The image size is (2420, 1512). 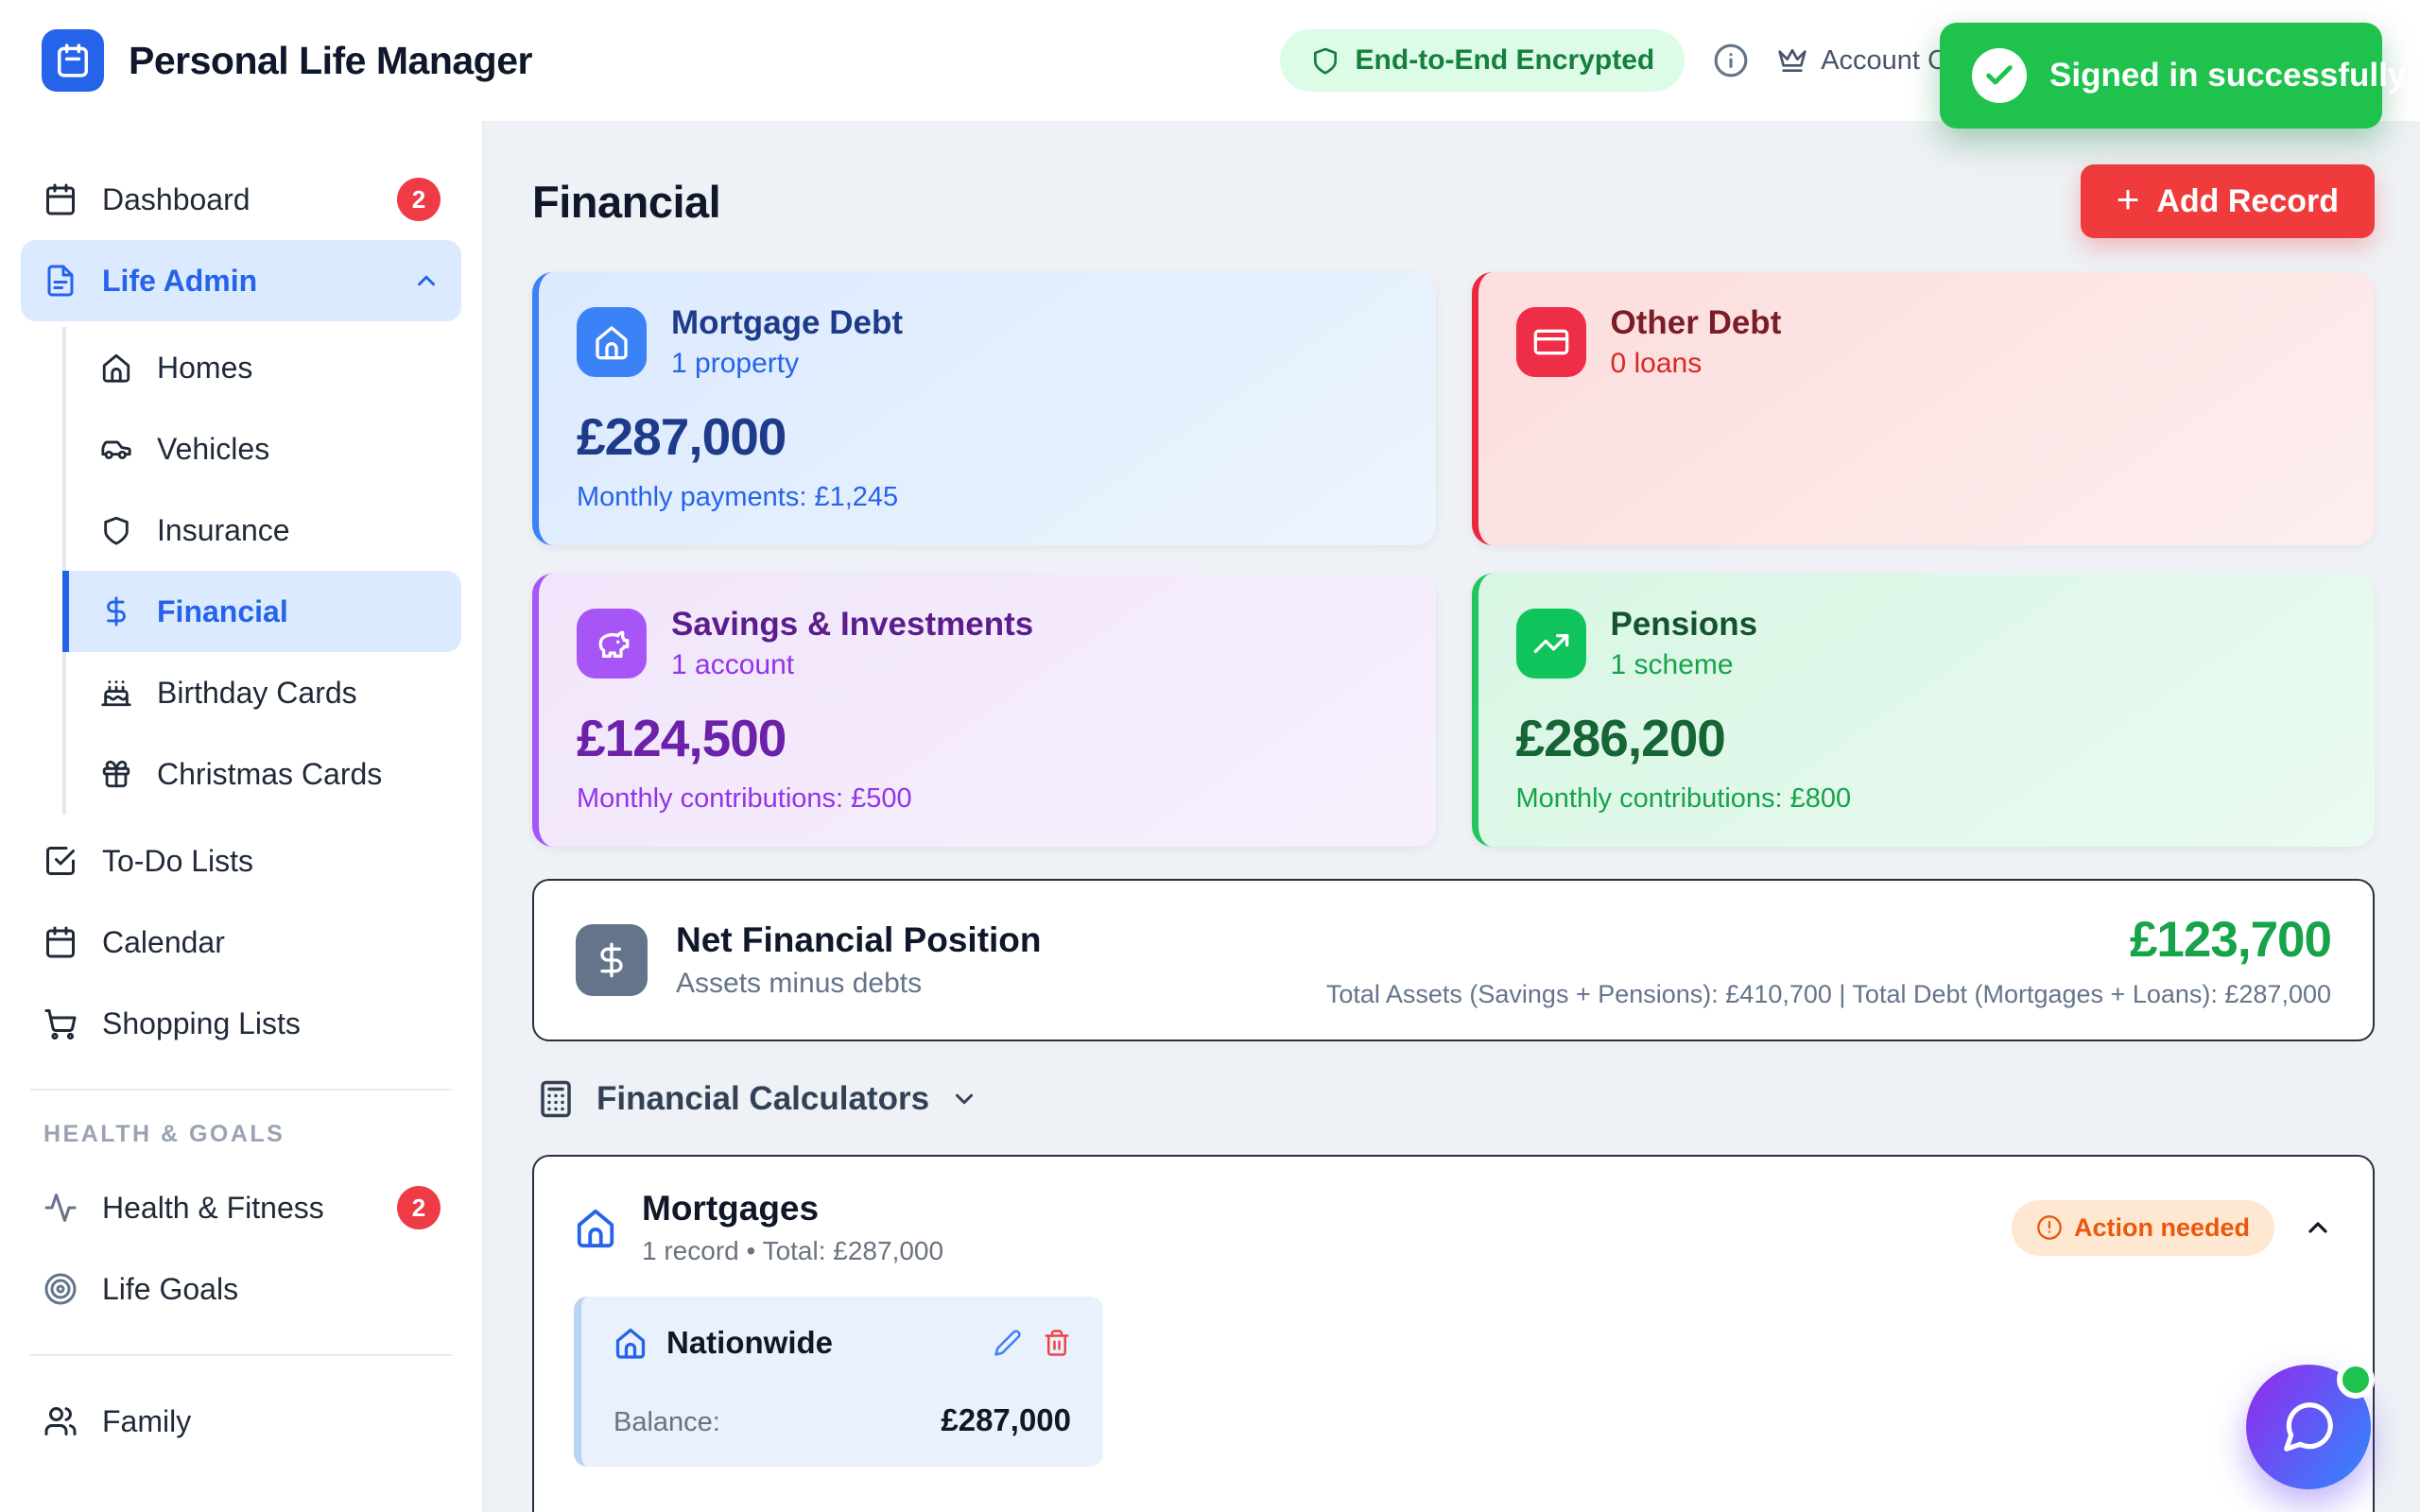 What do you see at coordinates (241, 1421) in the screenshot?
I see `sidebar-item-family: Family` at bounding box center [241, 1421].